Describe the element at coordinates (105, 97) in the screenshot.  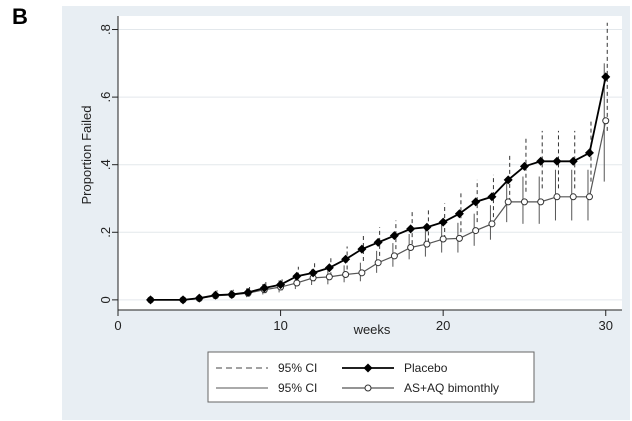
I see `y-tick-label: .6` at that location.